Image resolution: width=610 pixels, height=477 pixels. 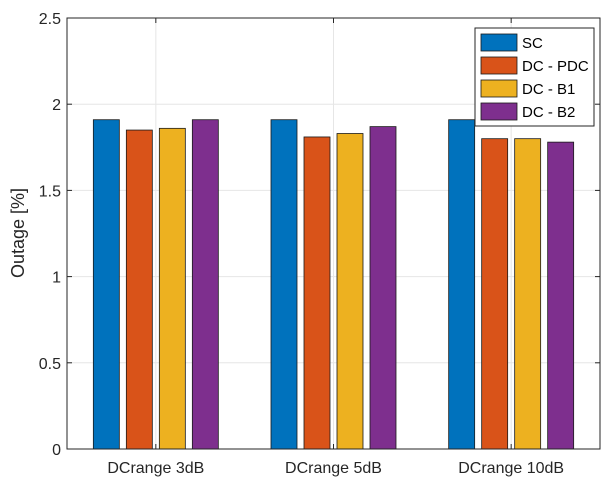 I want to click on y-tick-label: 2, so click(x=56, y=105).